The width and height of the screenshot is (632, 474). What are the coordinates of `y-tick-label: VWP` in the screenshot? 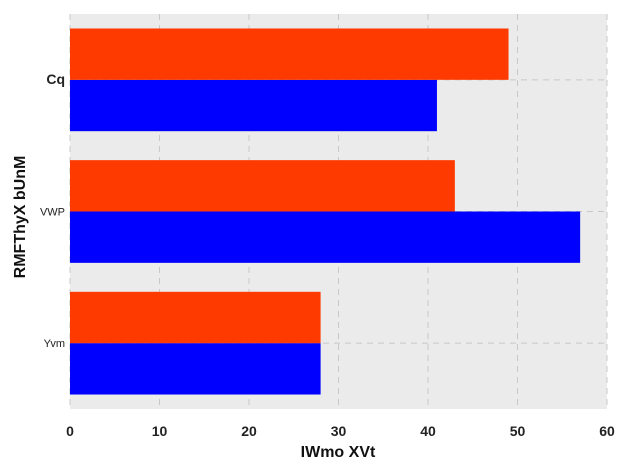 It's located at (52, 213).